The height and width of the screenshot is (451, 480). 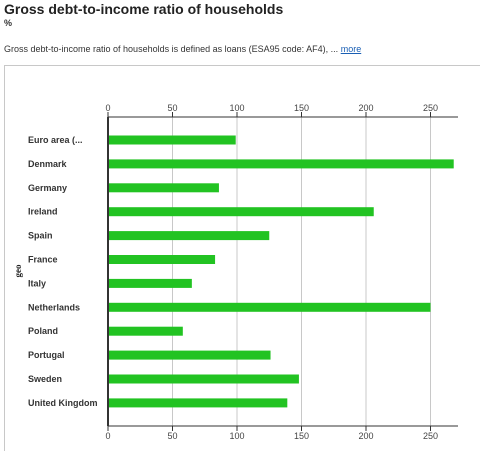 I want to click on category-label: Portugal, so click(x=46, y=355).